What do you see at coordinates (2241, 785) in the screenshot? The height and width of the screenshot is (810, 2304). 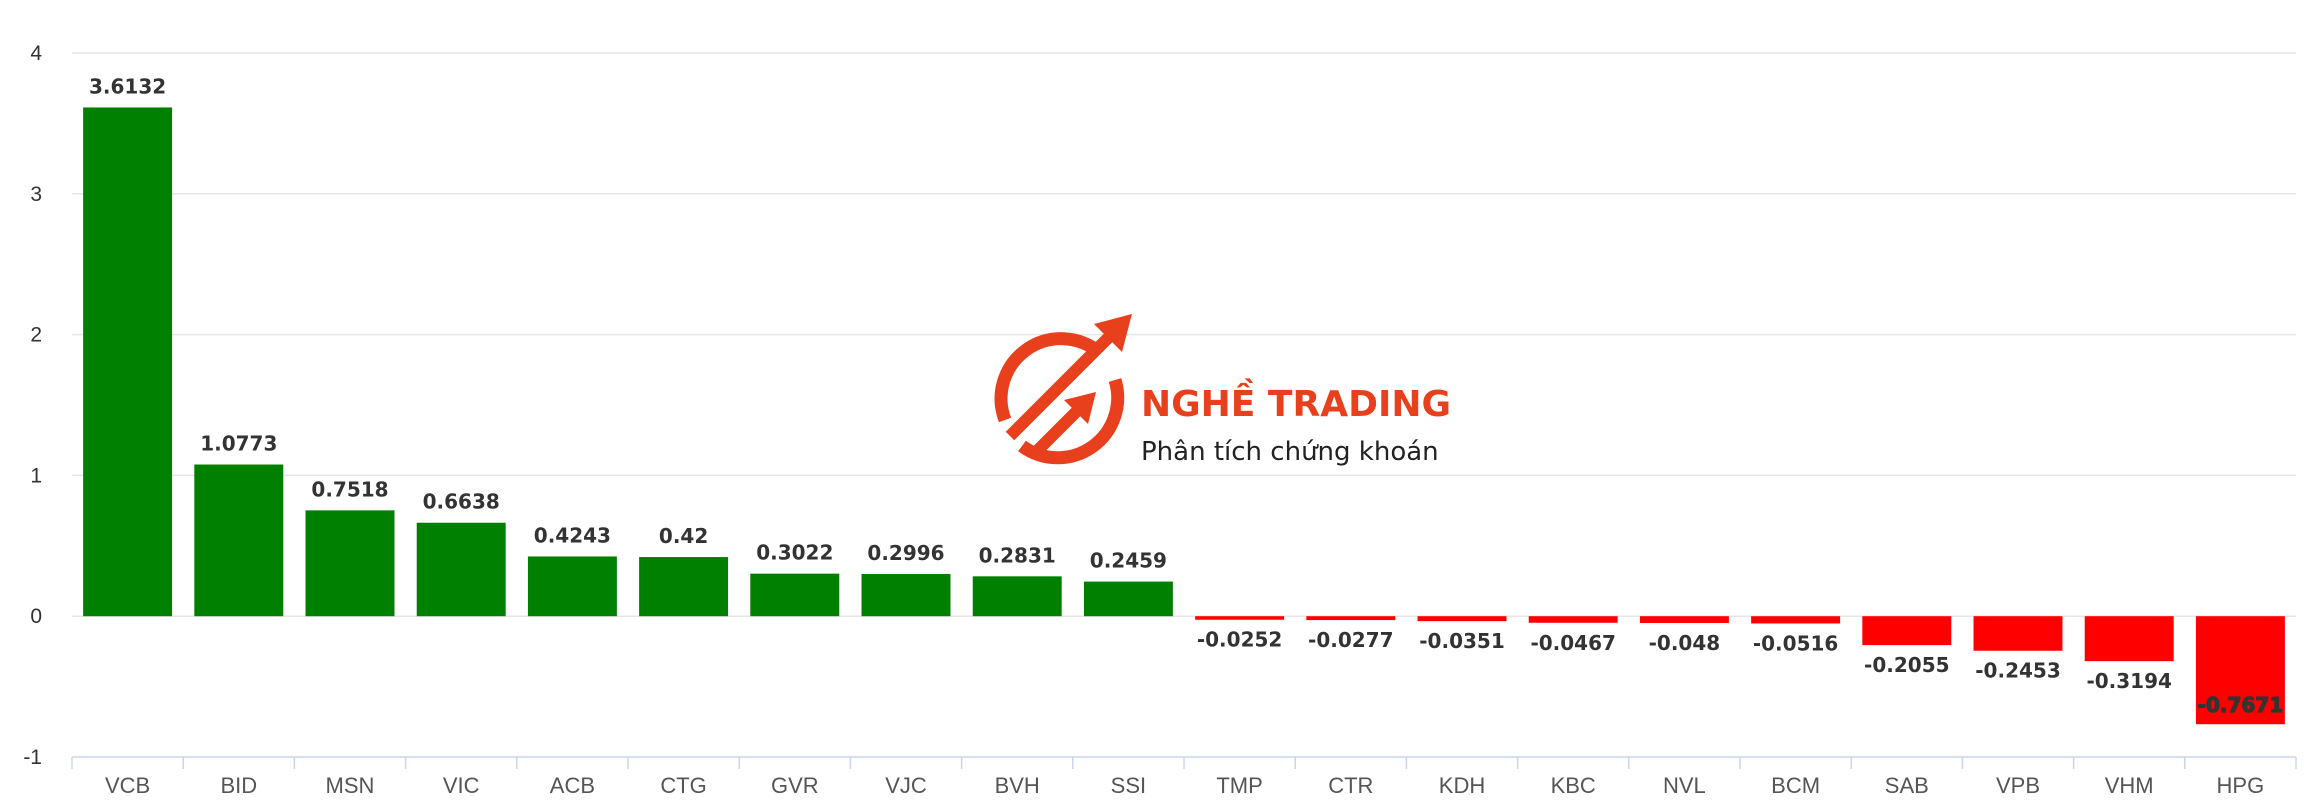 I see `x-tick-label: HPG` at bounding box center [2241, 785].